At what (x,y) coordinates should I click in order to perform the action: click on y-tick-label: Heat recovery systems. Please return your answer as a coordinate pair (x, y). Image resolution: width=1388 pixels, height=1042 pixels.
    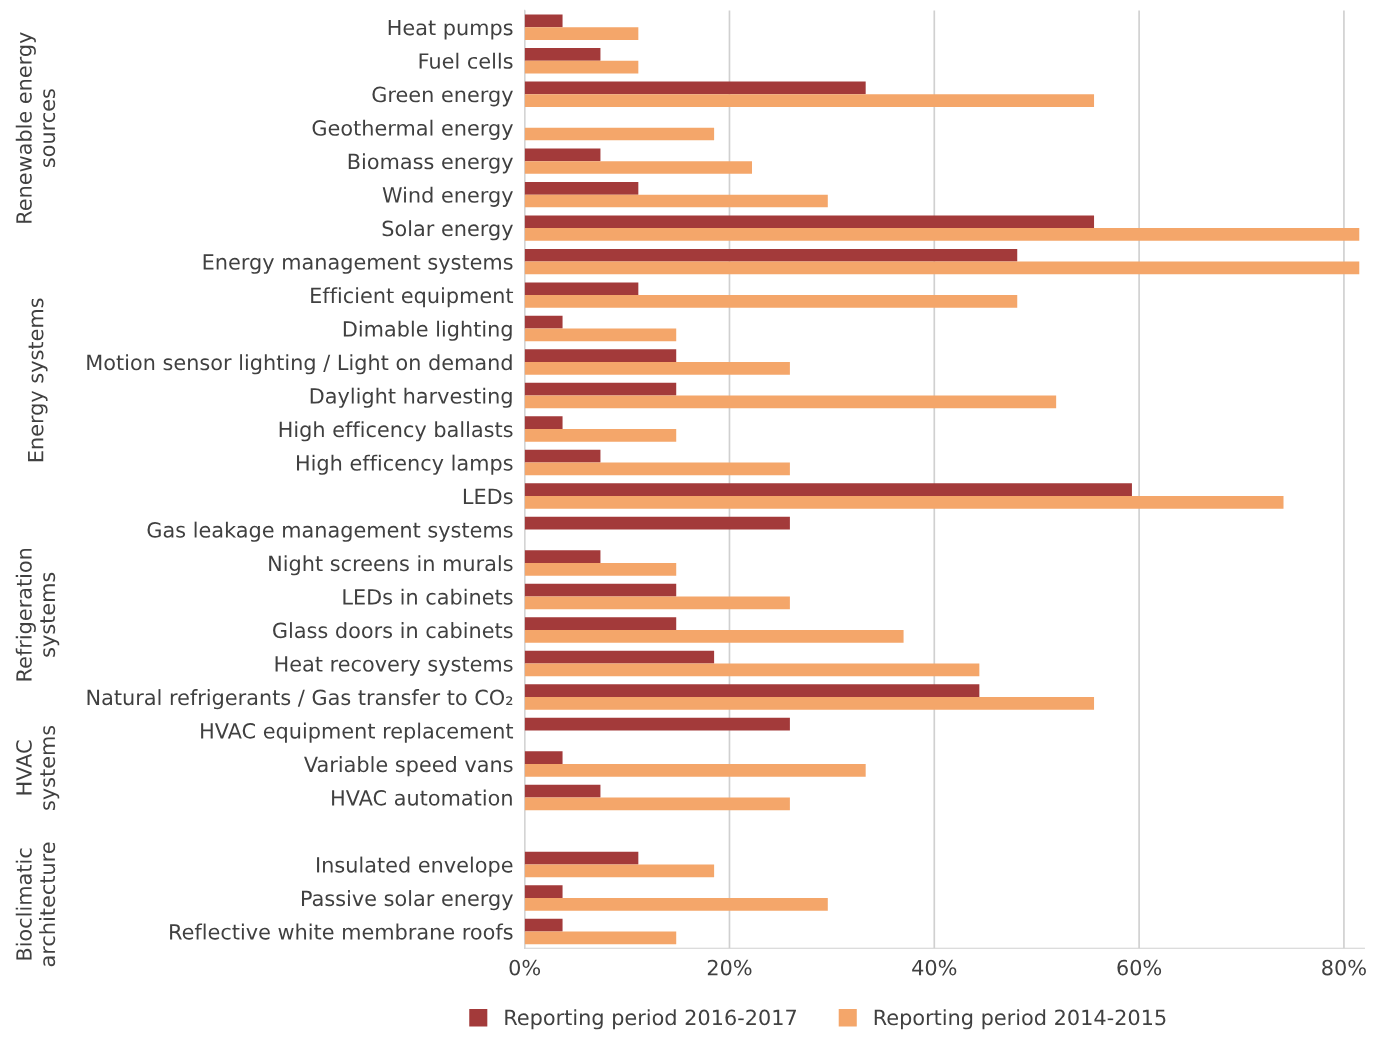
    Looking at the image, I should click on (394, 666).